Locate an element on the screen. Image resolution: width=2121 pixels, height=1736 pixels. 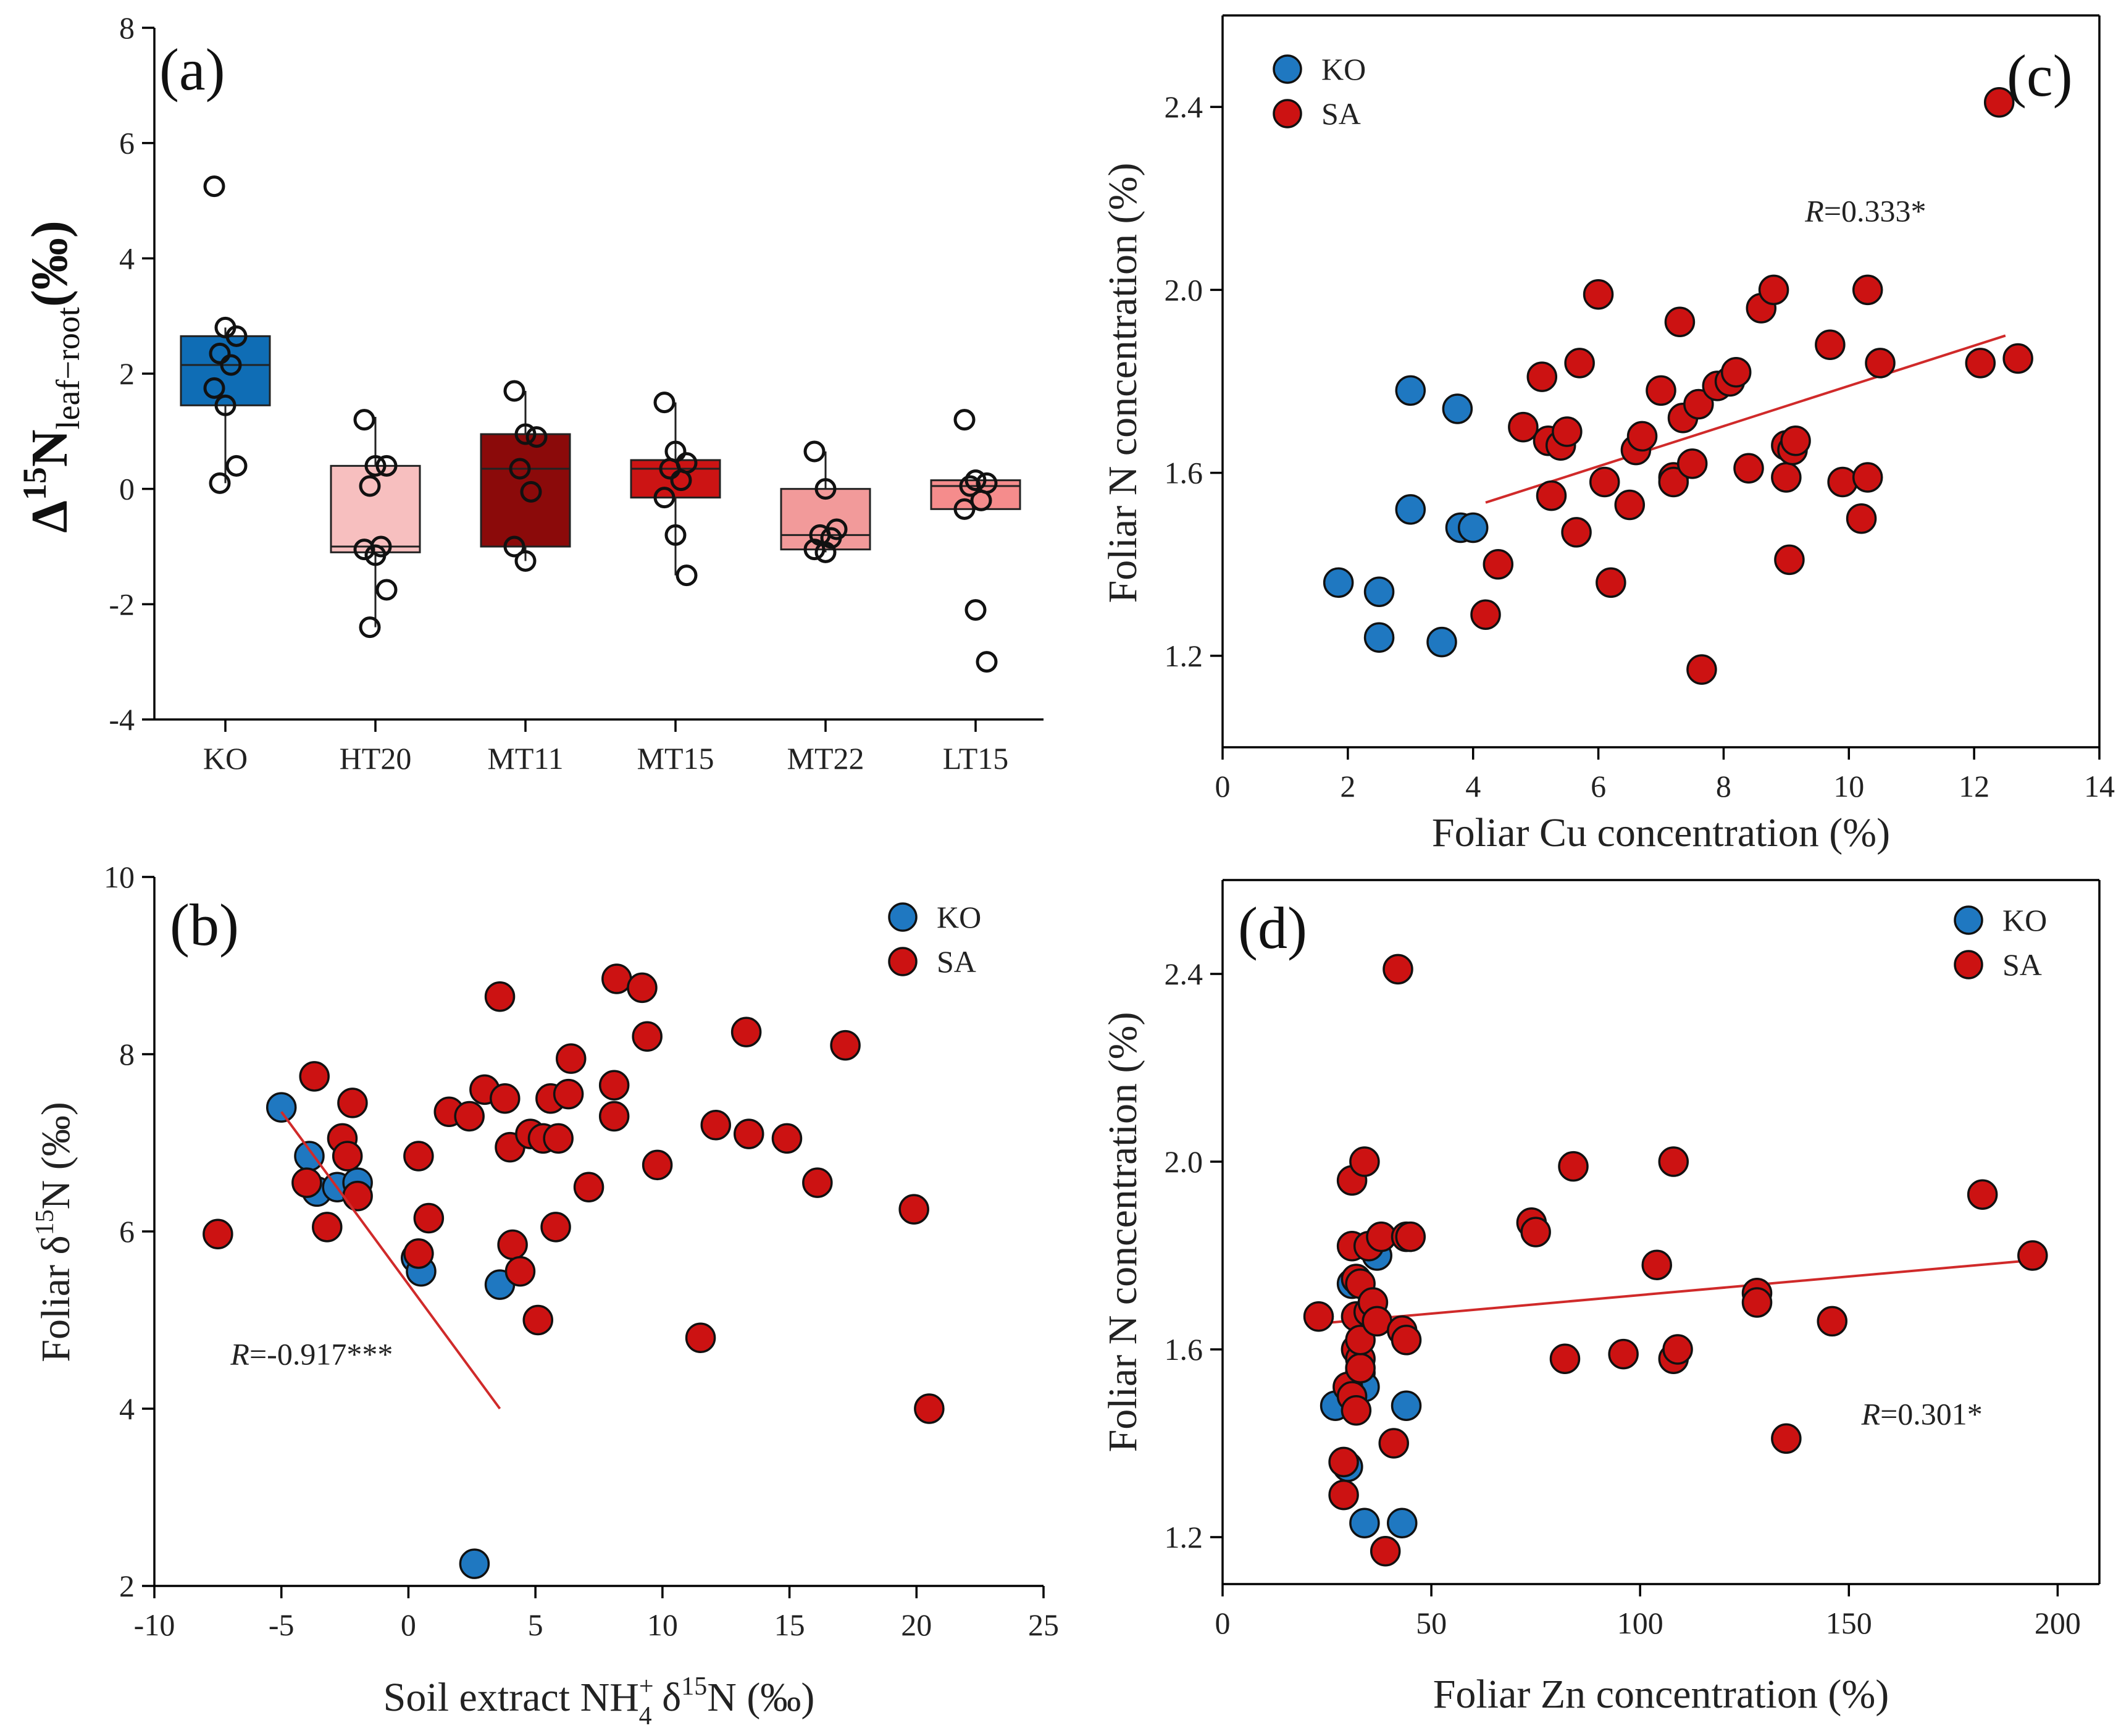
x-tick-label: HT20 is located at coordinates (376, 758).